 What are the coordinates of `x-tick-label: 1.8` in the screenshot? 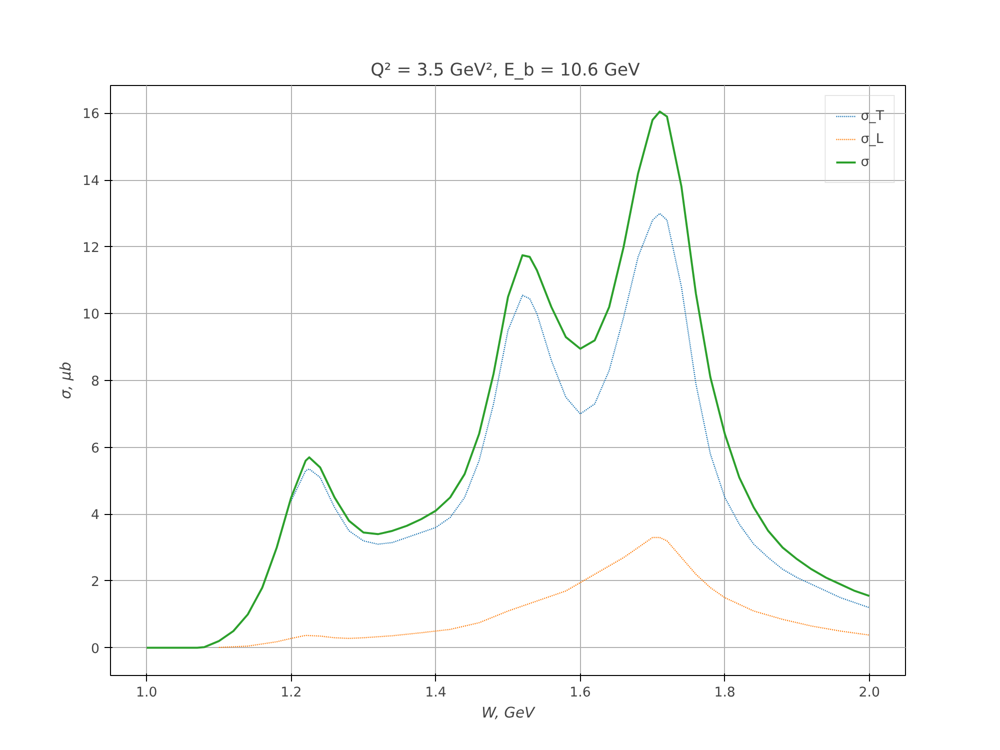 It's located at (725, 693).